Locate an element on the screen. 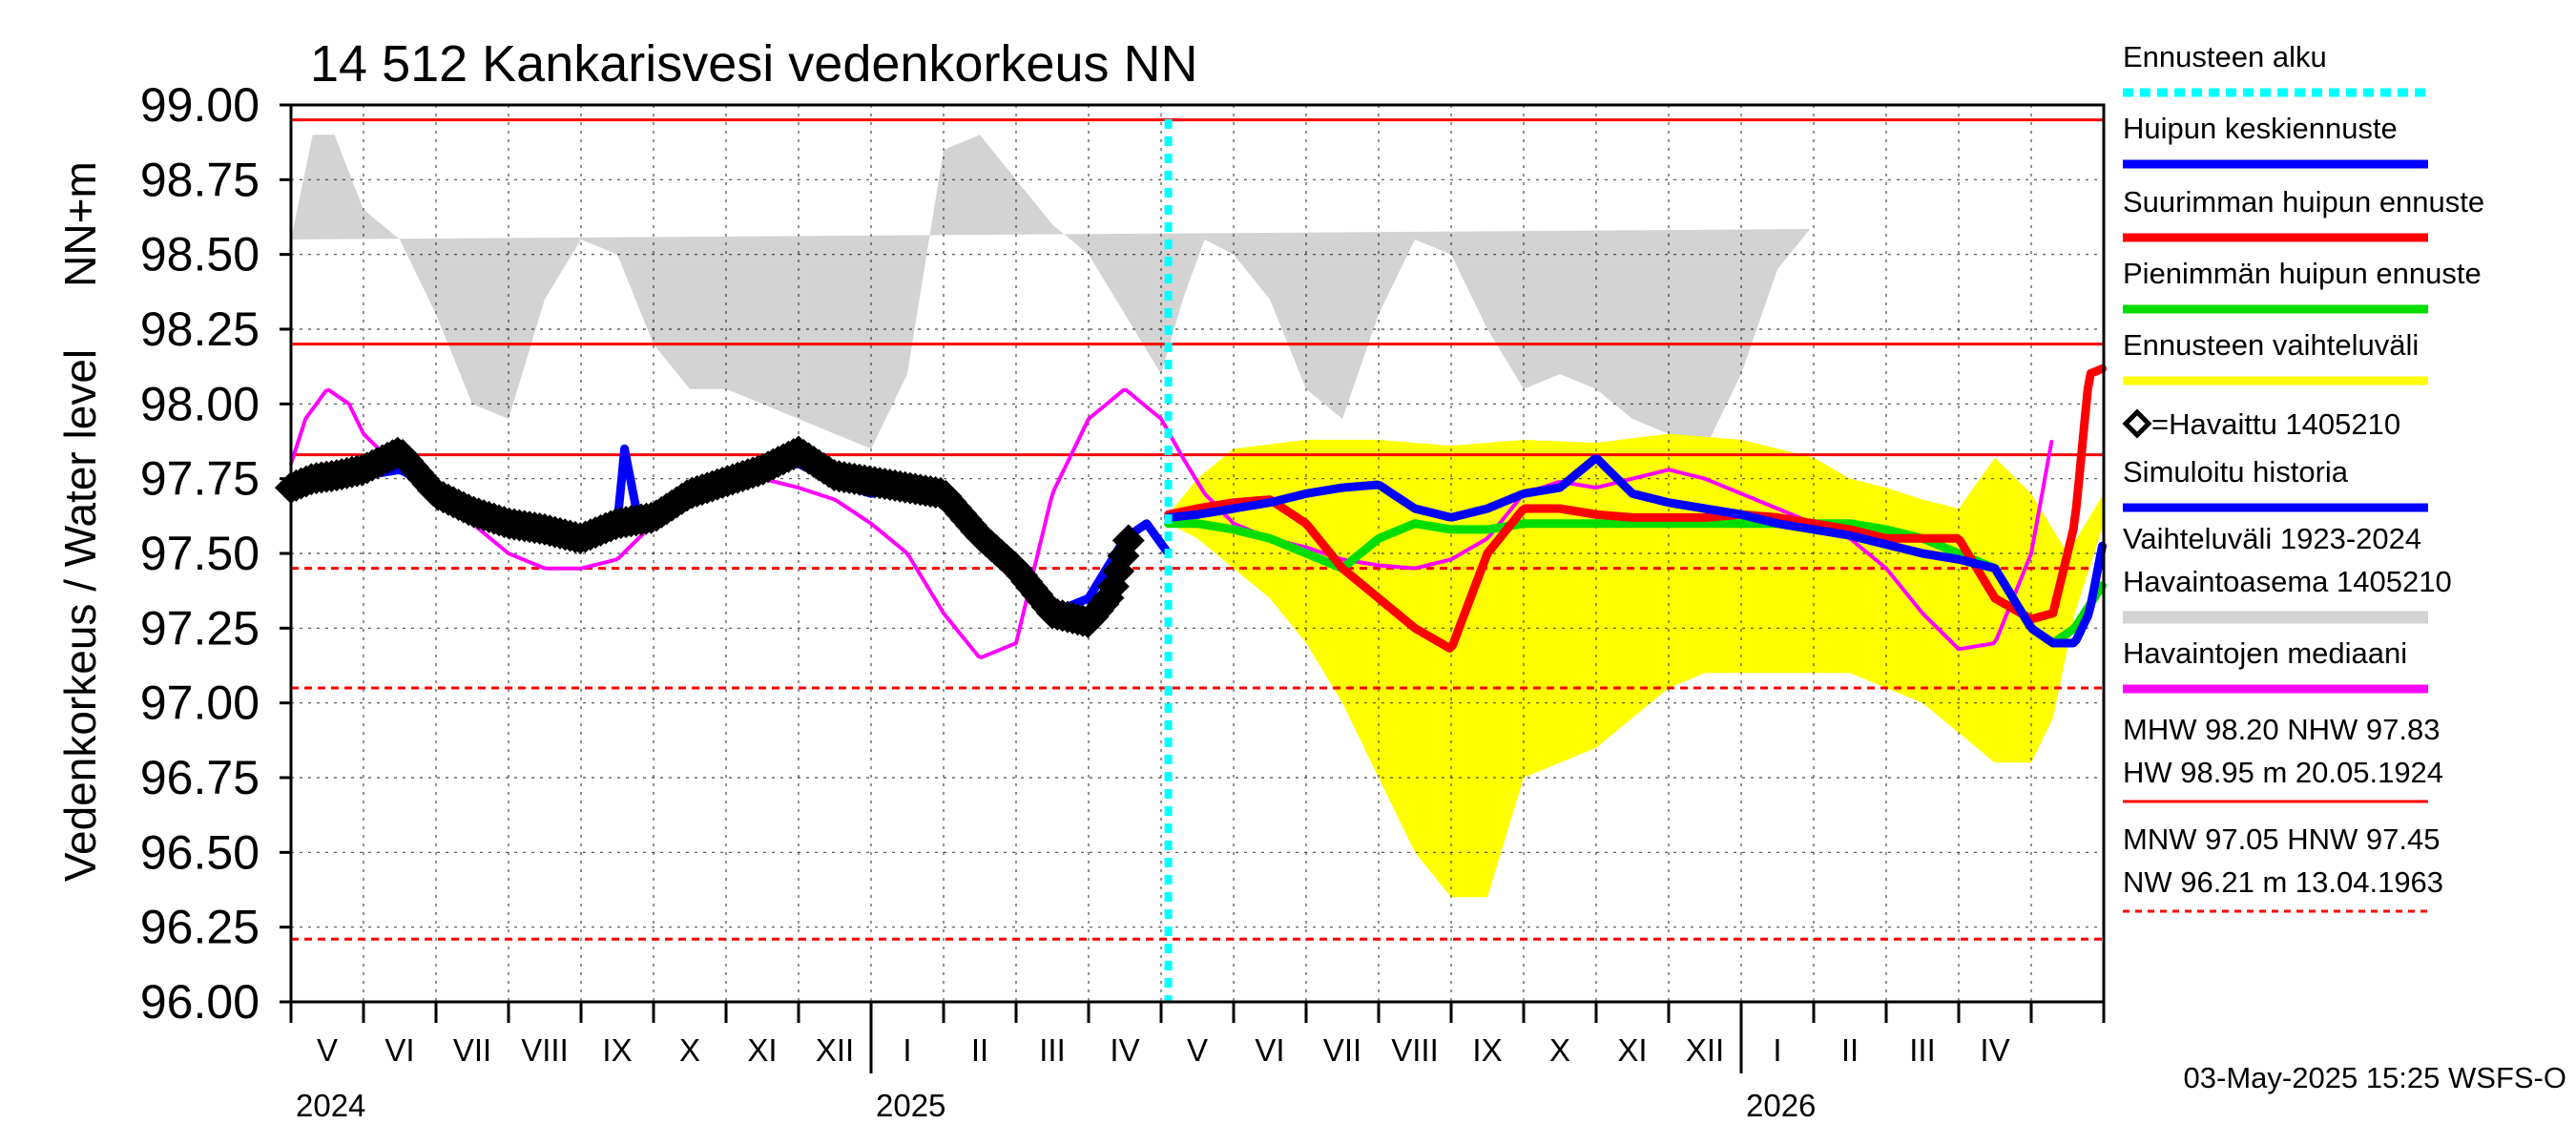 The height and width of the screenshot is (1145, 2576). legend-label: Havaintoasema 1405210 is located at coordinates (2287, 581).